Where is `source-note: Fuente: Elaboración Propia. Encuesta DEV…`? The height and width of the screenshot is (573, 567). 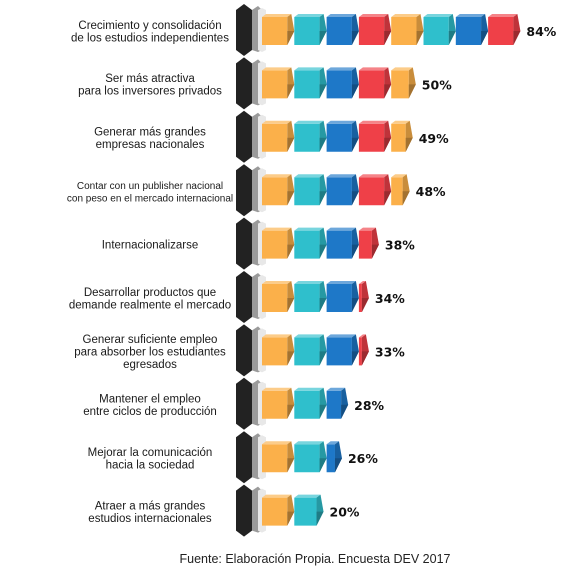 source-note: Fuente: Elaboración Propia. Encuesta DEV… is located at coordinates (314, 559).